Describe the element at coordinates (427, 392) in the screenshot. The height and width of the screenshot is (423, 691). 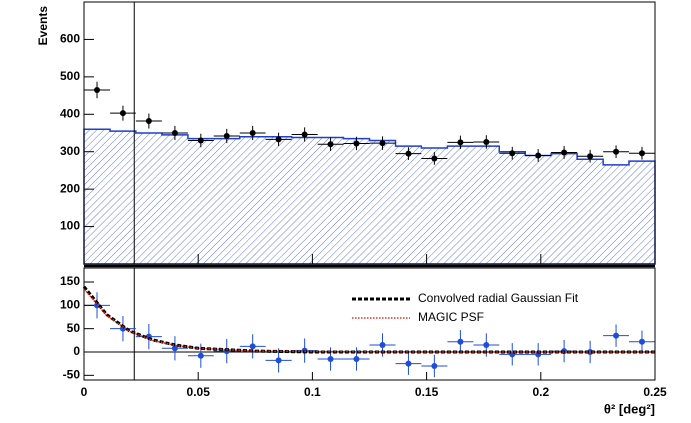
I see `x-tick-label: 0.15` at that location.